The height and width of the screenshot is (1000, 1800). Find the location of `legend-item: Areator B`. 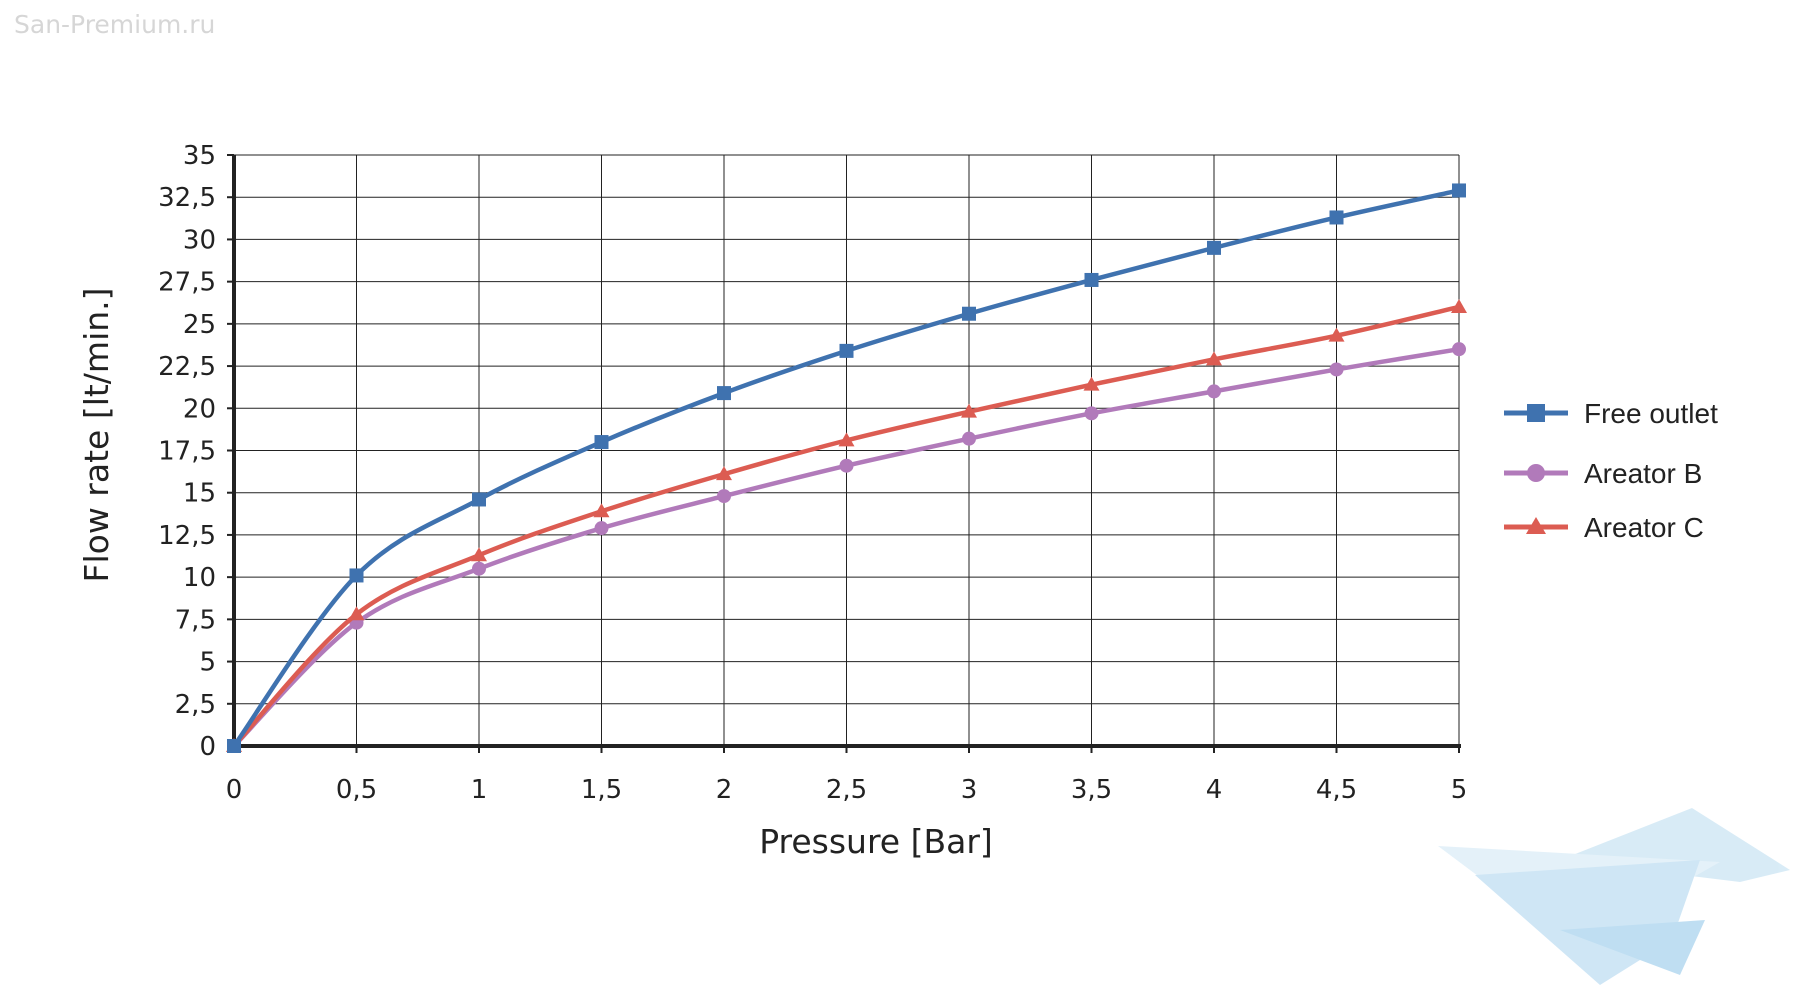

legend-item: Areator B is located at coordinates (1603, 473).